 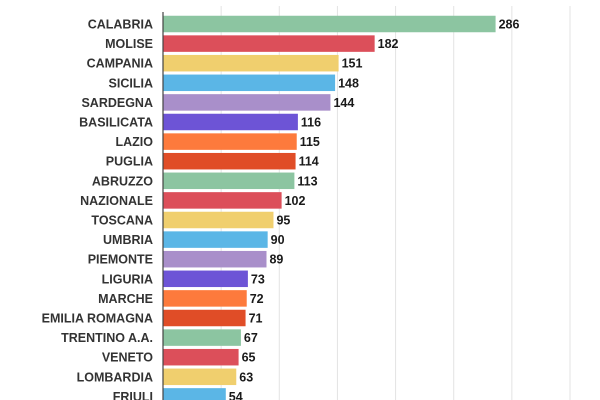 What do you see at coordinates (133, 395) in the screenshot?
I see `category-label: FRIULI` at bounding box center [133, 395].